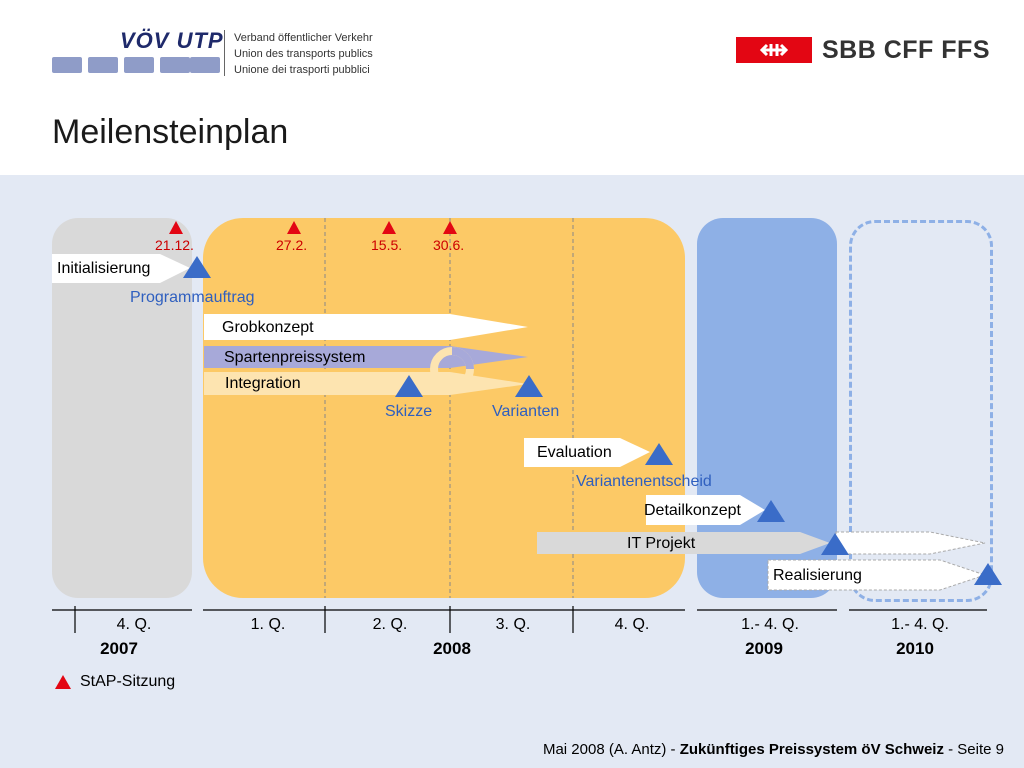 This screenshot has height=768, width=1024. I want to click on milestone-programmauftrag-icon, so click(197, 267).